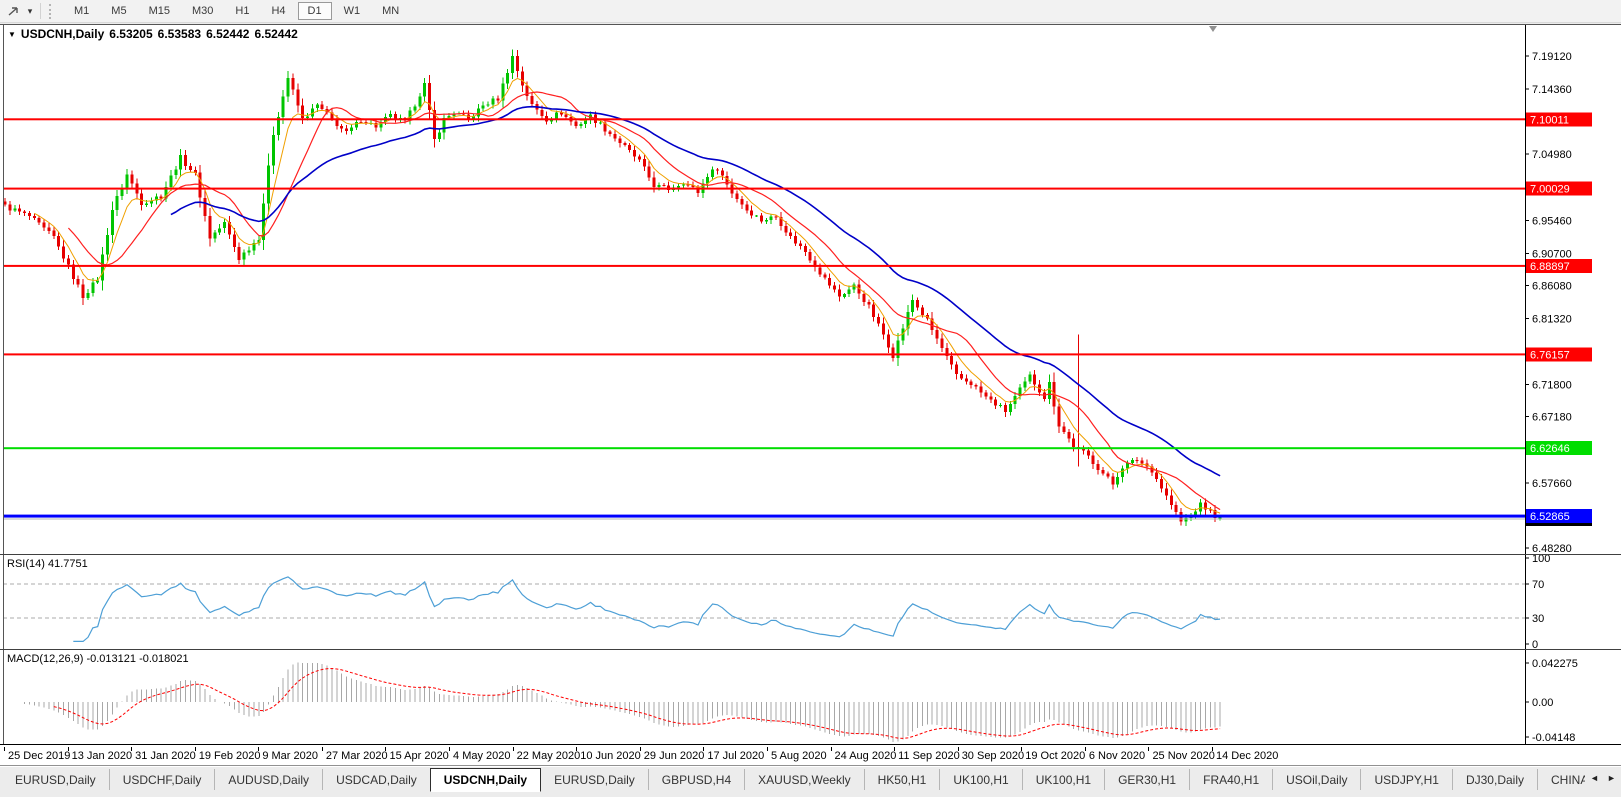 The image size is (1621, 797). Describe the element at coordinates (81, 11) in the screenshot. I see `timeframe-button-m1: M1` at that location.